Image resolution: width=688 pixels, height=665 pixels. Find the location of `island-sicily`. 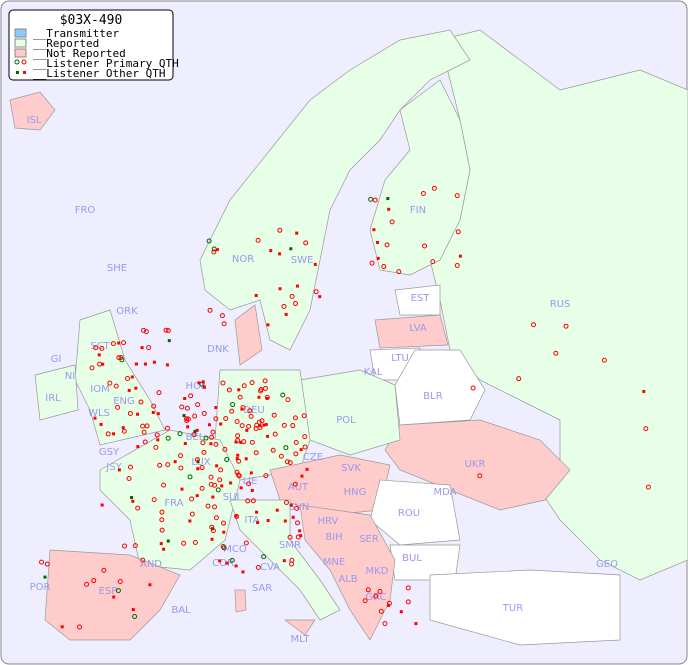

island-sicily is located at coordinates (299, 627).